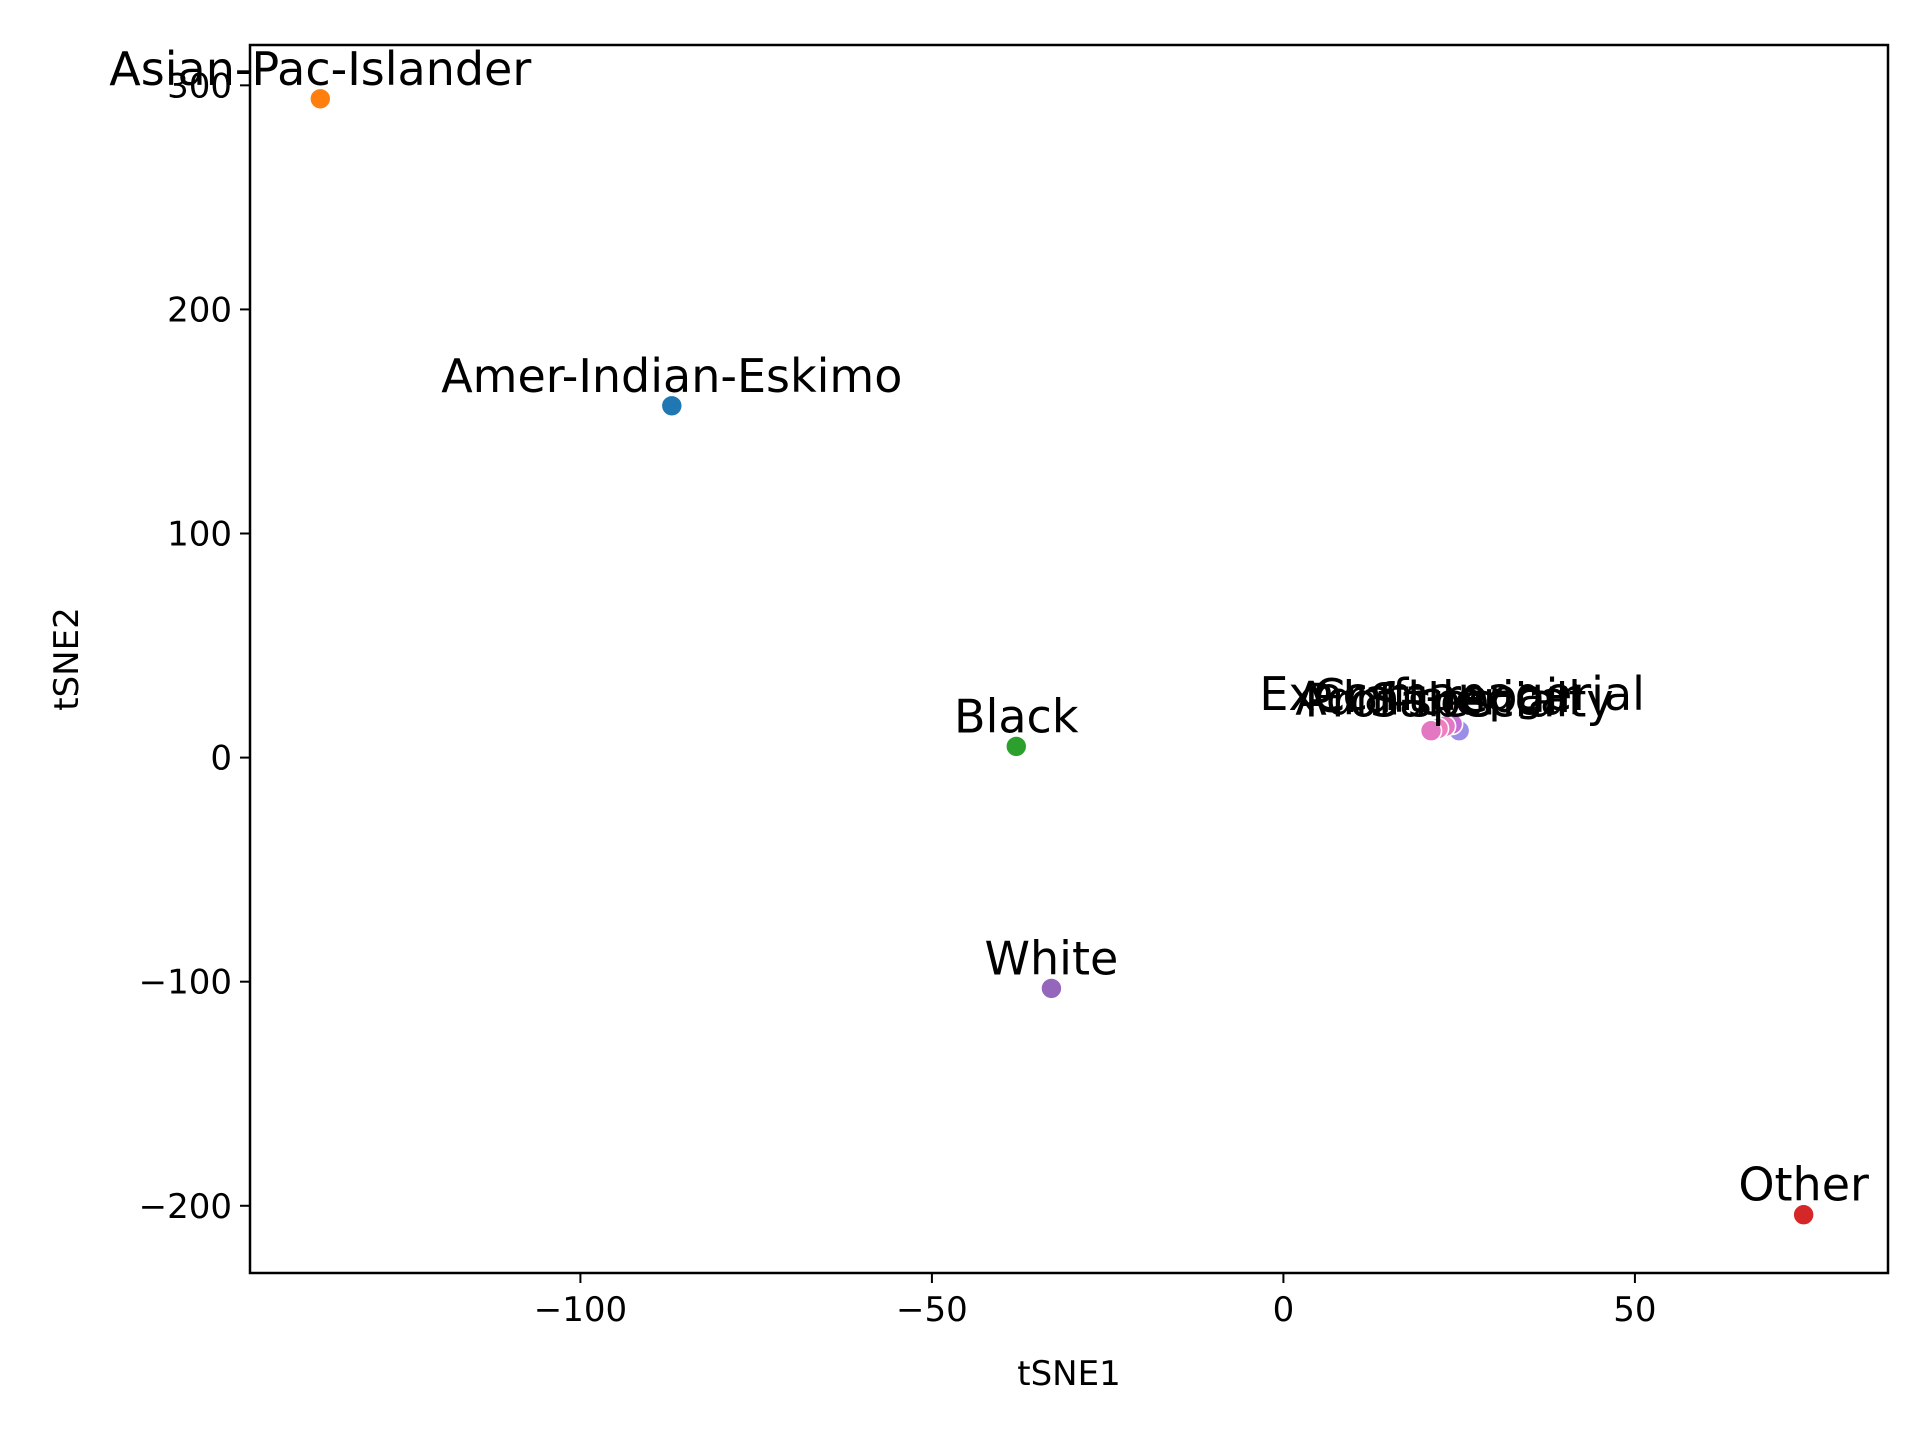 The height and width of the screenshot is (1440, 1920). I want to click on x-tick-label: 0, so click(1284, 1310).